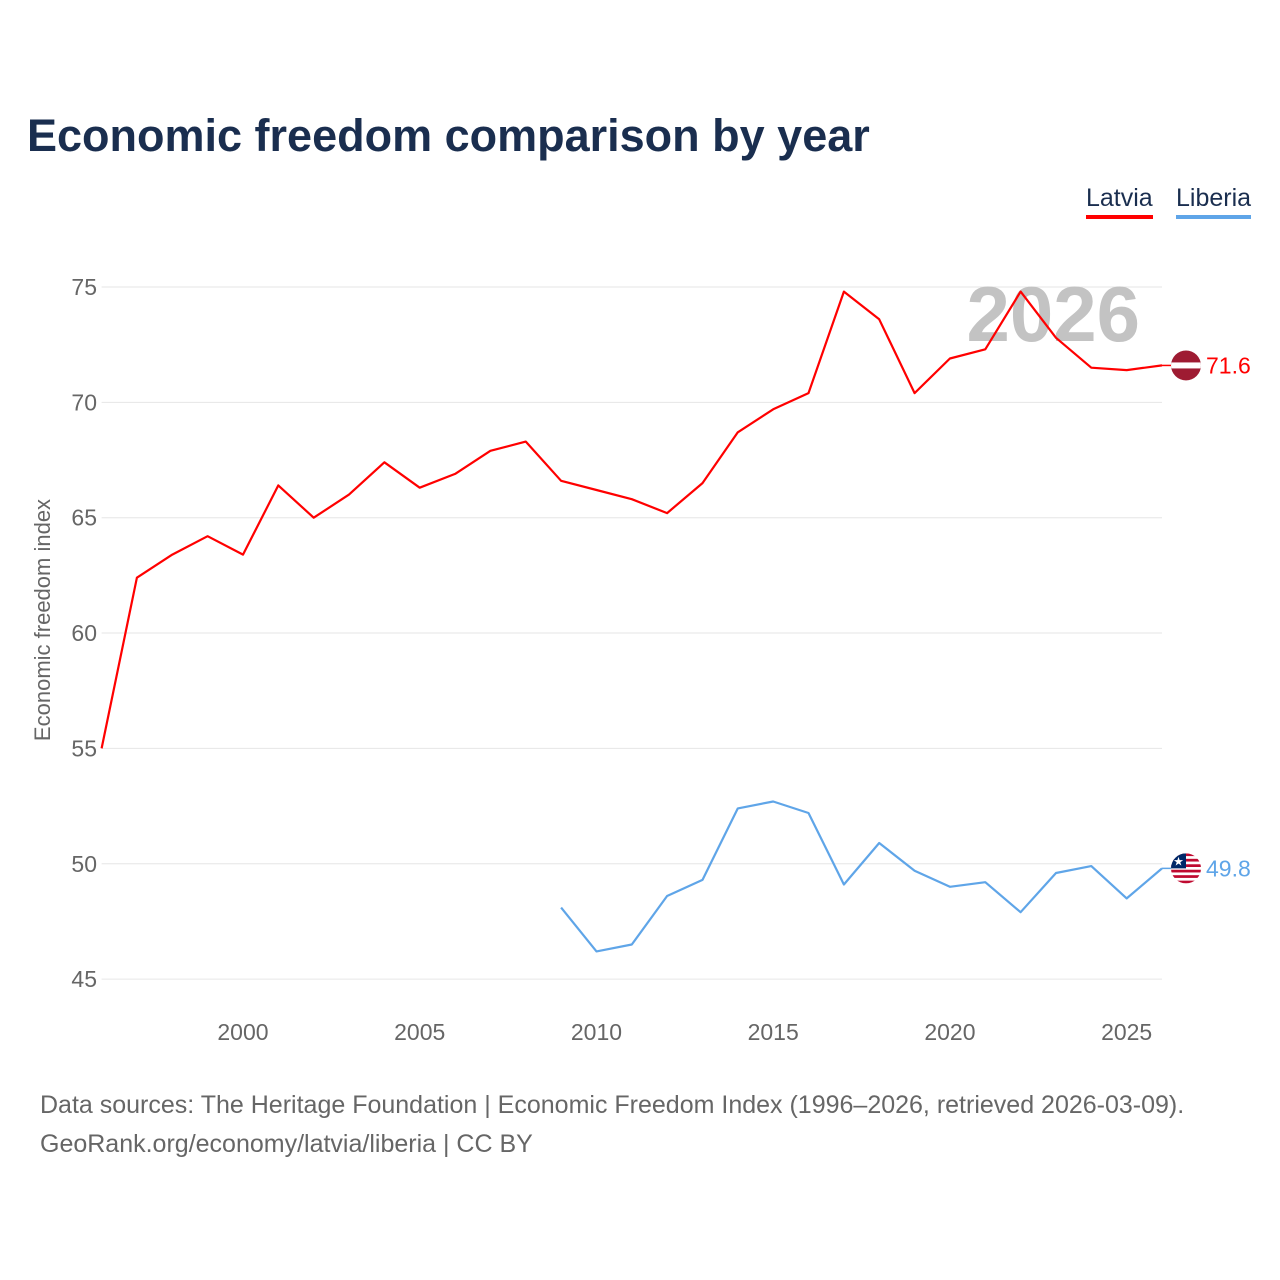 This screenshot has width=1280, height=1280. What do you see at coordinates (1126, 1032) in the screenshot?
I see `x-tick-label: 2025` at bounding box center [1126, 1032].